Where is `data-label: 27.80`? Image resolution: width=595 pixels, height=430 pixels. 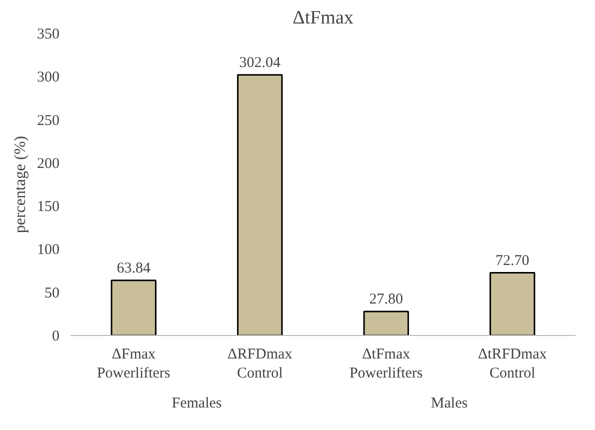
data-label: 27.80 is located at coordinates (386, 300).